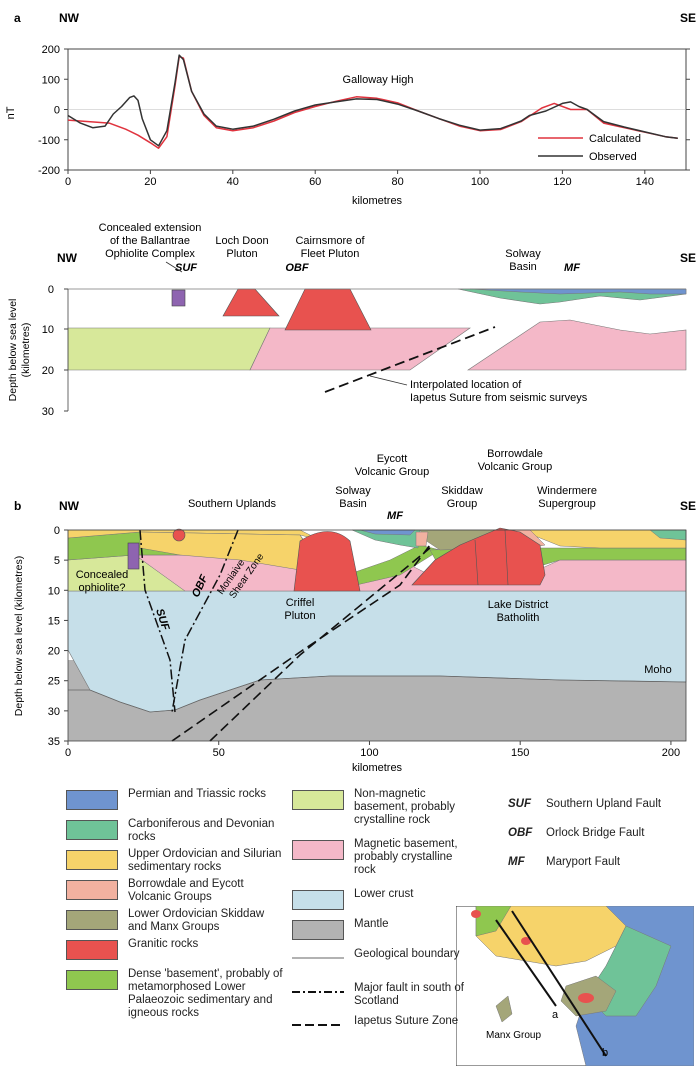 The height and width of the screenshot is (1079, 699). Describe the element at coordinates (19, 636) in the screenshot. I see `y-axis-label: Depth below sea level (kilometres)` at that location.